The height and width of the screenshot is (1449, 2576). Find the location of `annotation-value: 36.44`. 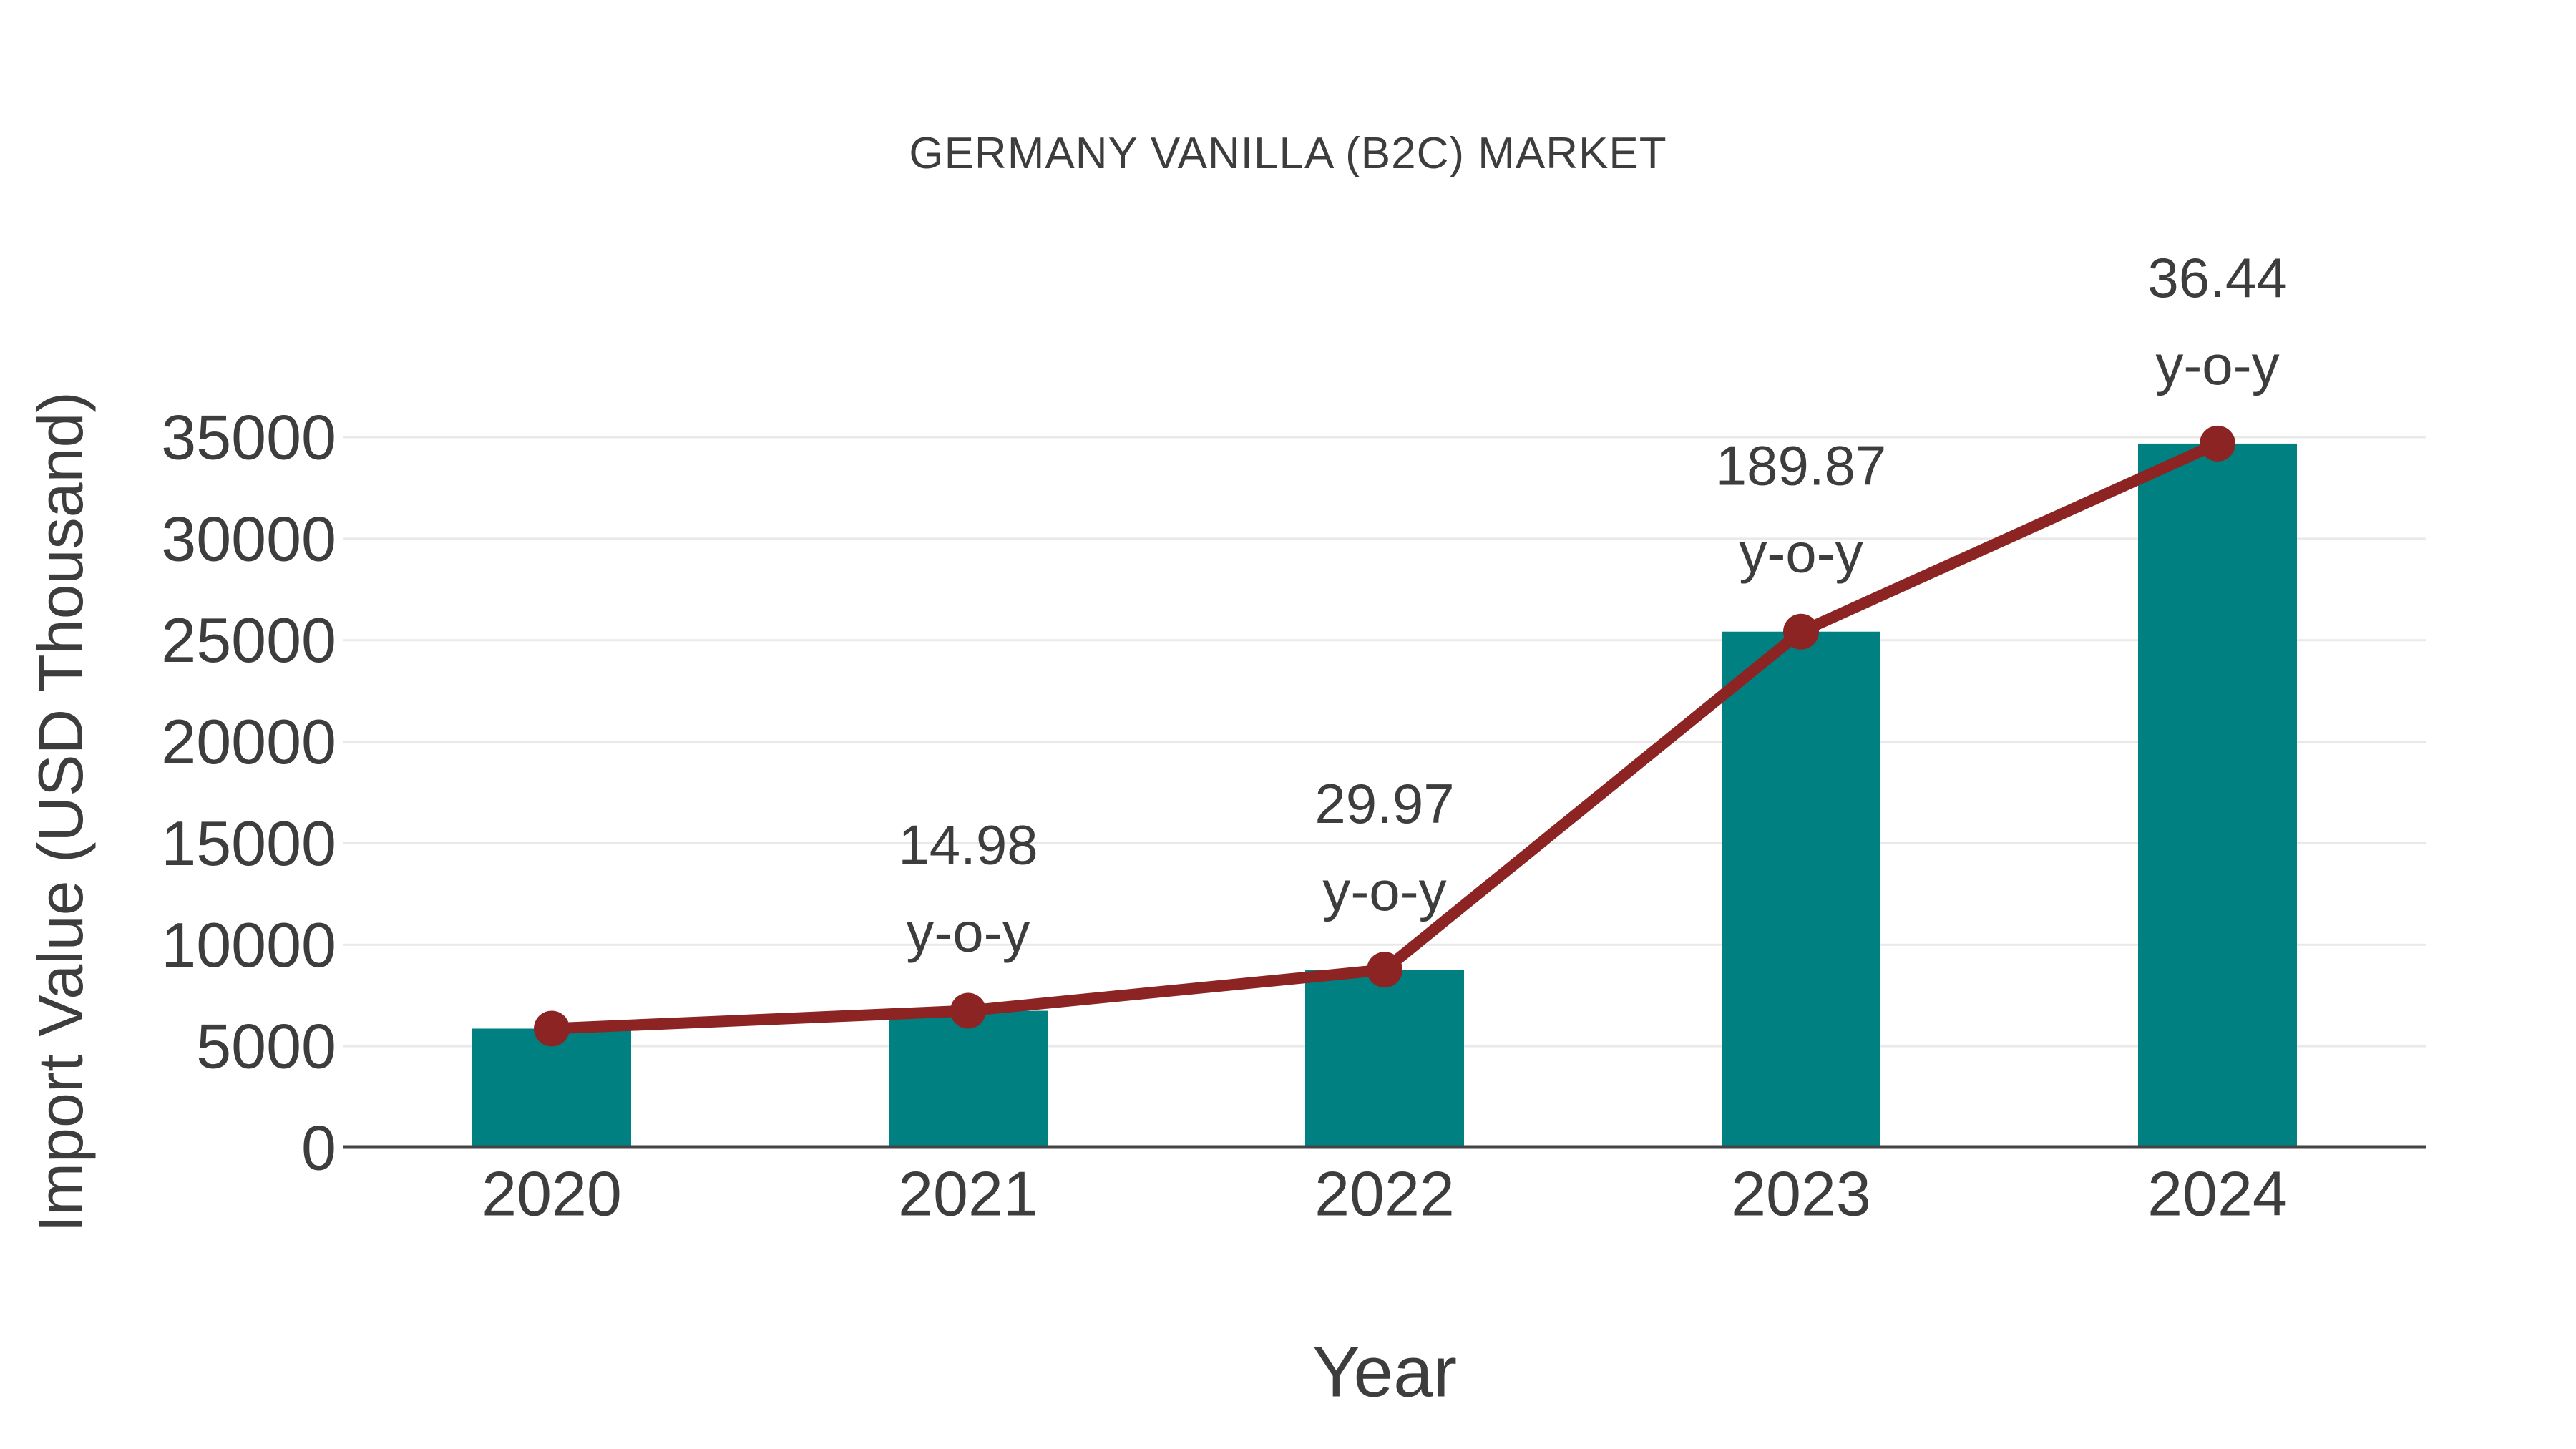

annotation-value: 36.44 is located at coordinates (2217, 277).